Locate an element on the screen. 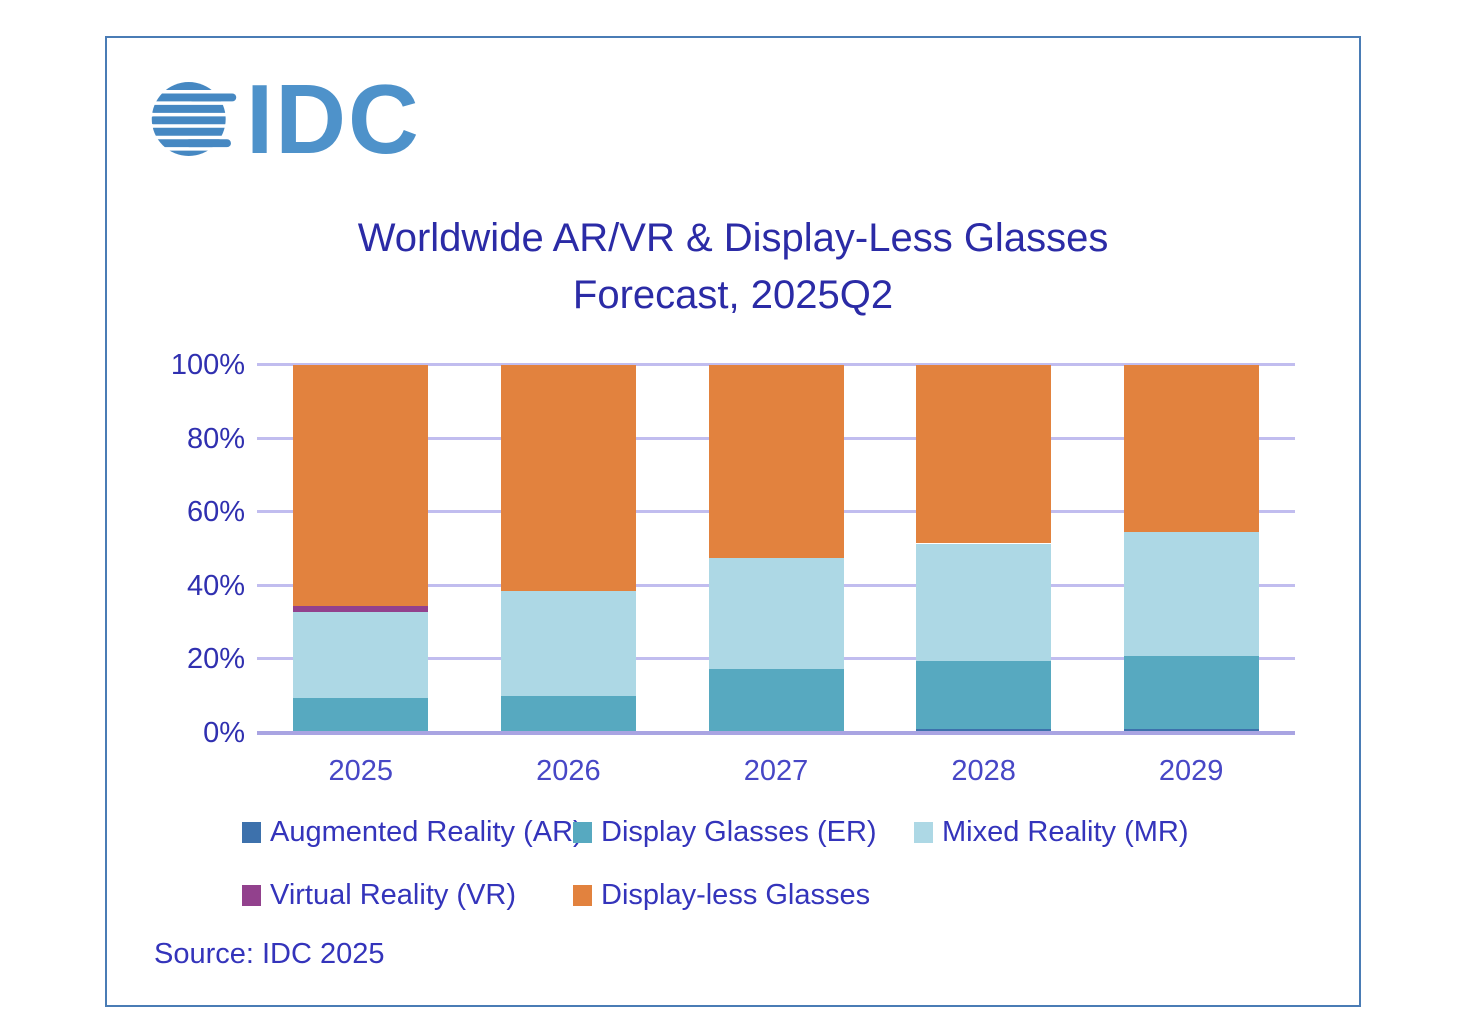 The width and height of the screenshot is (1468, 1036). legend-label: Augmented Reality (AR) is located at coordinates (426, 831).